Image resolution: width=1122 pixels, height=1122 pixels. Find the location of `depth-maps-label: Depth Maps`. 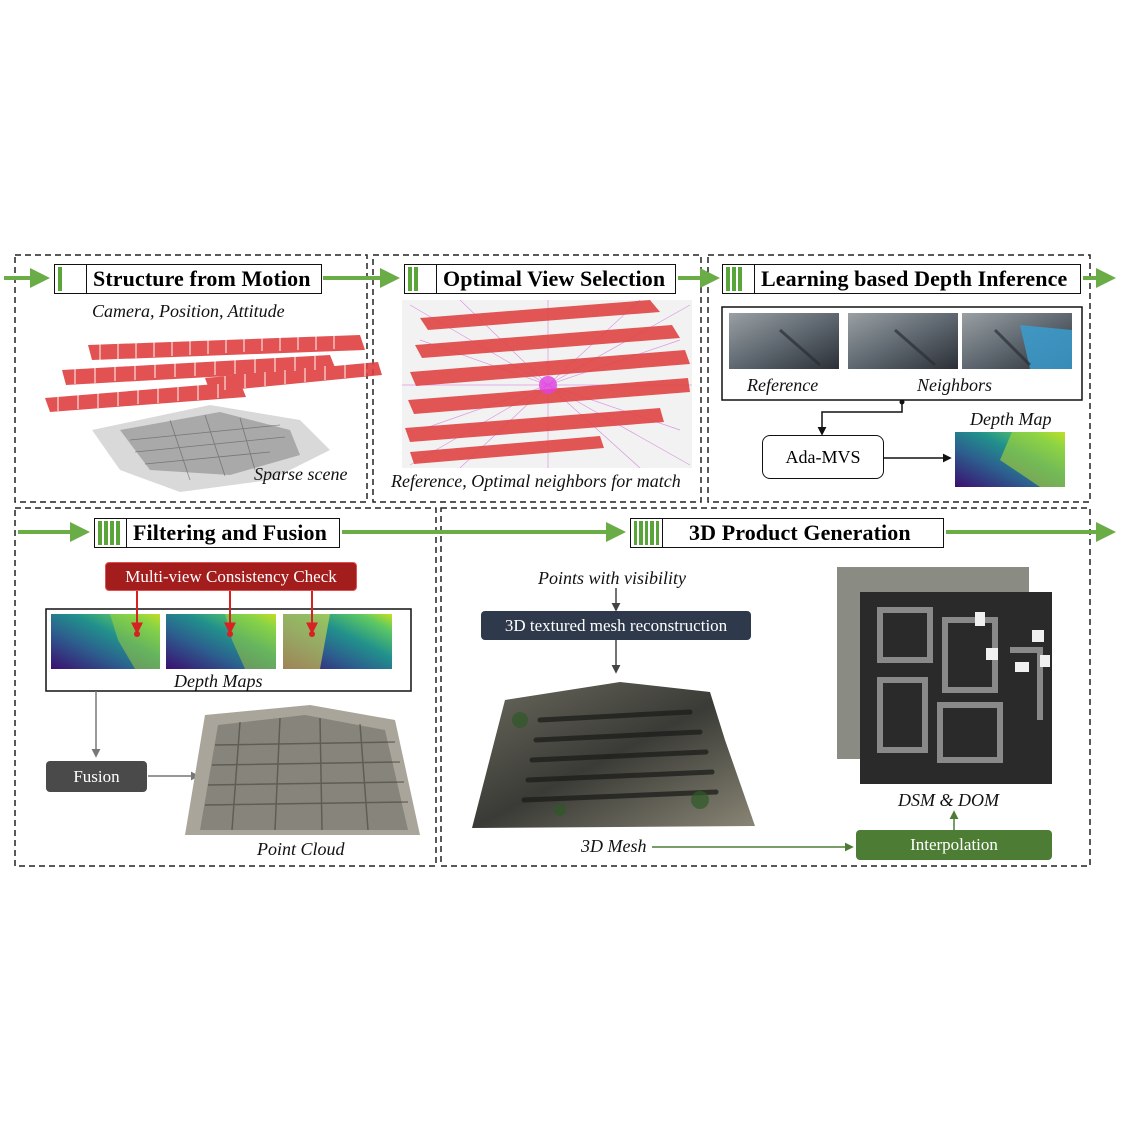

depth-maps-label: Depth Maps is located at coordinates (218, 681).